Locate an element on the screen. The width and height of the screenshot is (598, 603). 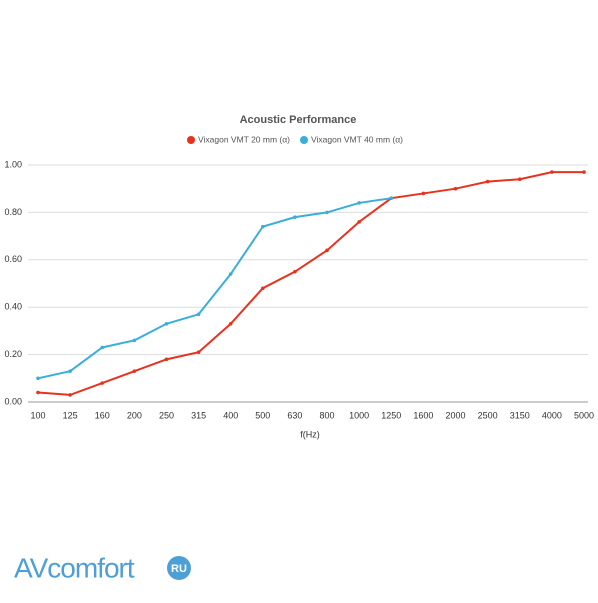
watermark-badge is located at coordinates (179, 568).